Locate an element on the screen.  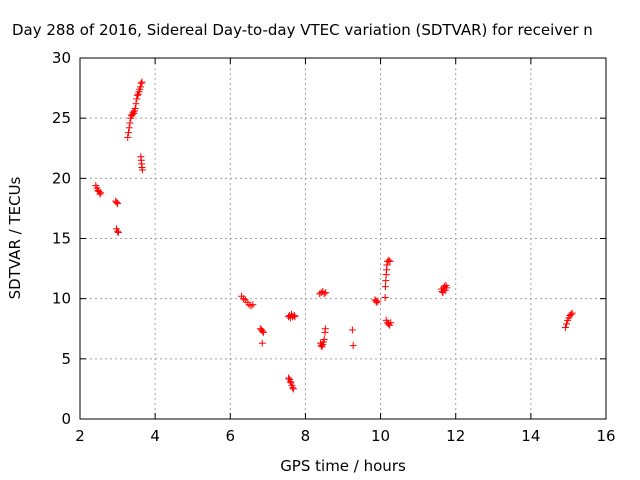
x-tick-label: 8 is located at coordinates (306, 436).